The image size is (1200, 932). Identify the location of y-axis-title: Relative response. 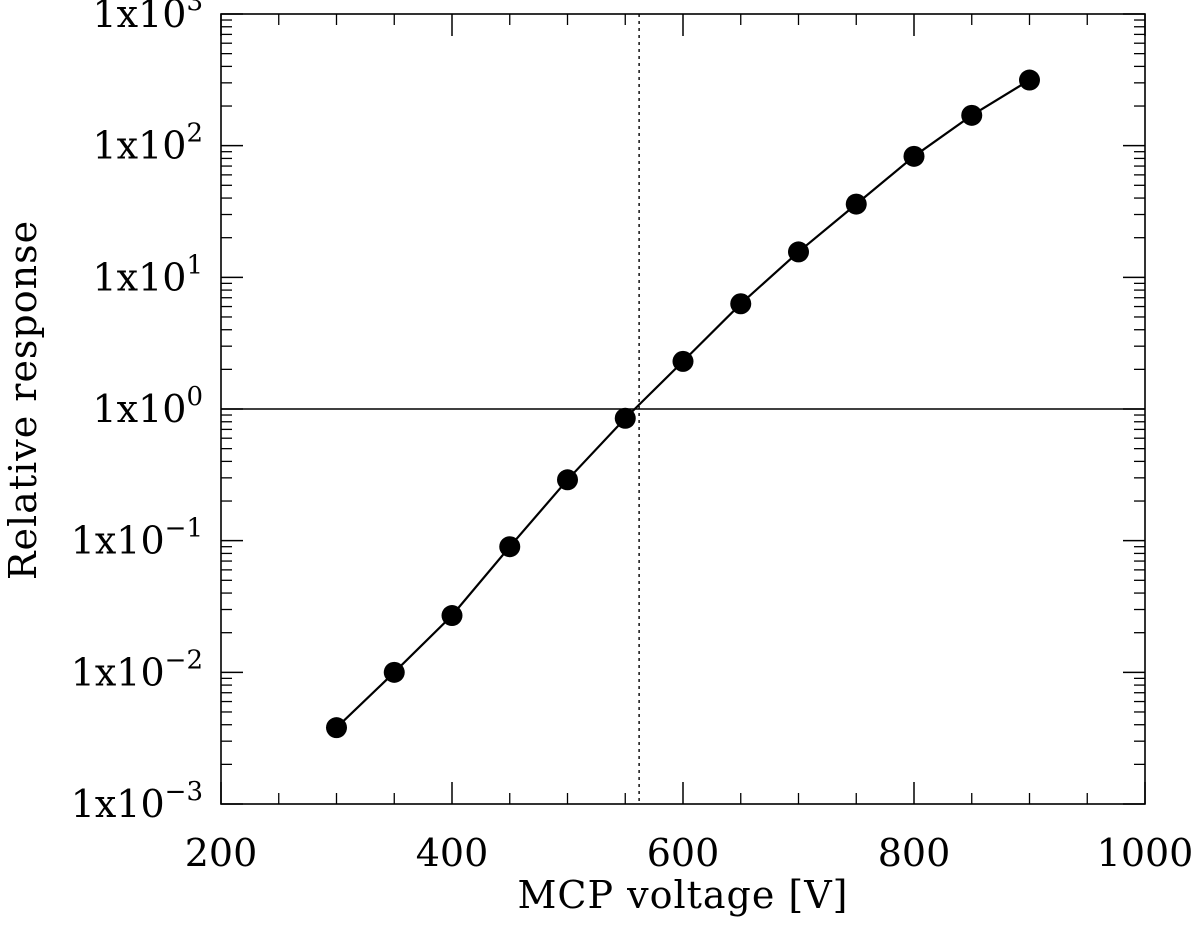
(23, 400).